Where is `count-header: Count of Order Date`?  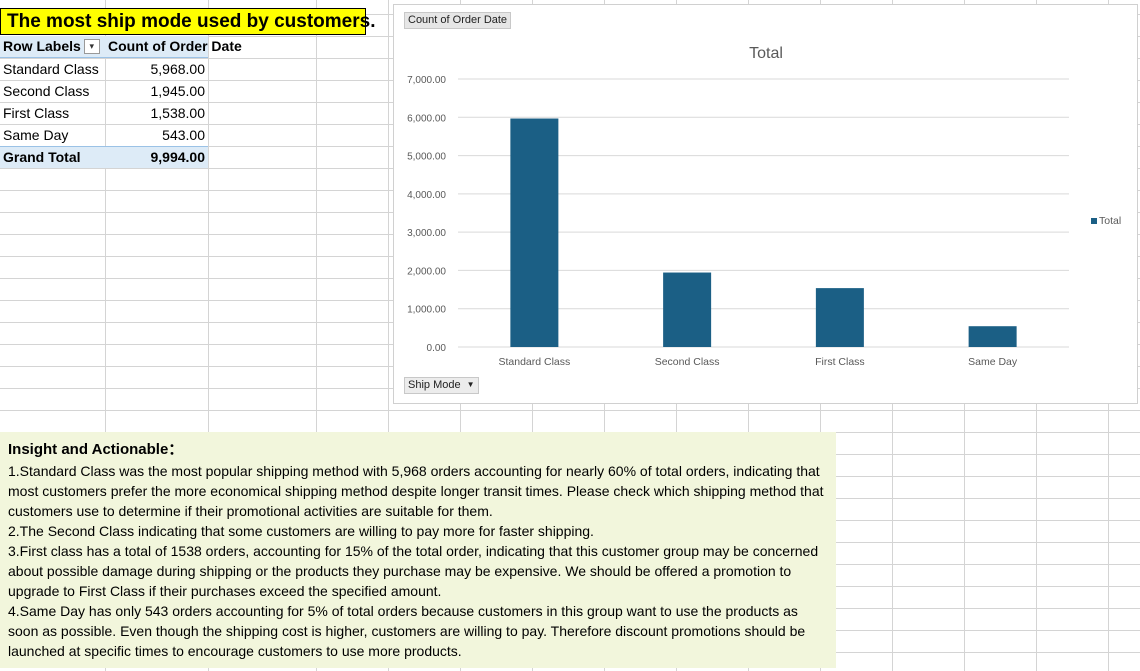
count-header: Count of Order Date is located at coordinates (173, 47).